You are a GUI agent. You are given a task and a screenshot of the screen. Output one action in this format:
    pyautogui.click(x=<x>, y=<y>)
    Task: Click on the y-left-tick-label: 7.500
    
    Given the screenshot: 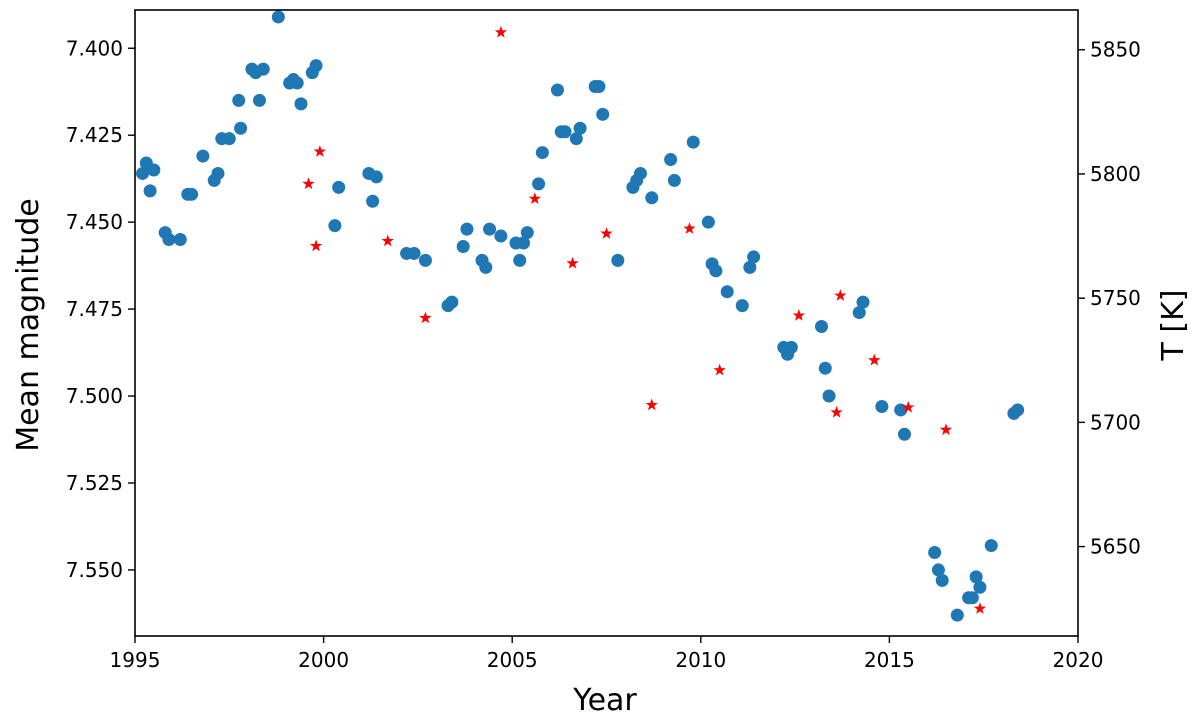 What is the action you would take?
    pyautogui.click(x=94, y=396)
    